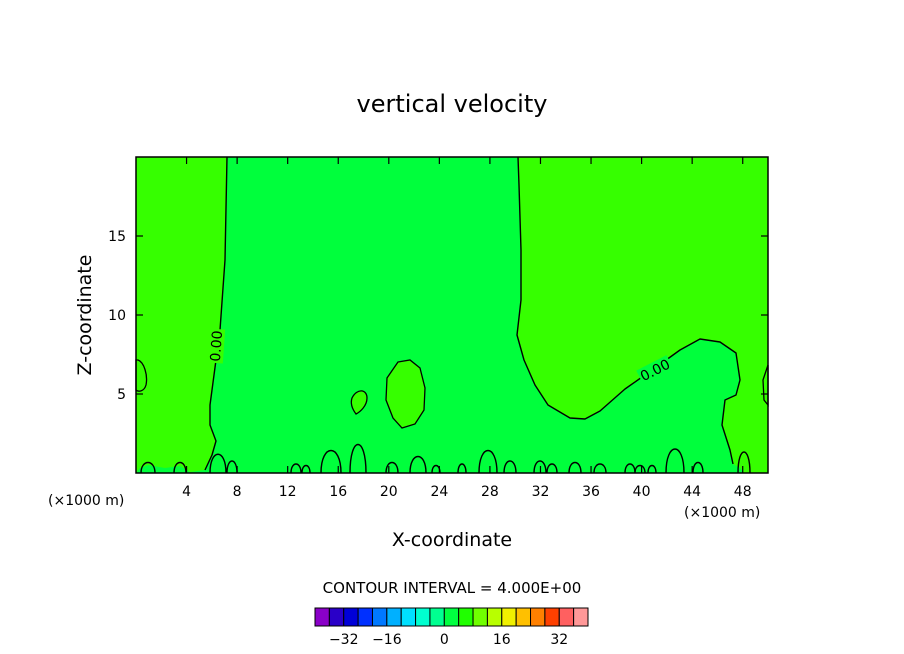 The image size is (904, 654). Describe the element at coordinates (344, 640) in the screenshot. I see `colorbar-tick-label: −32` at that location.